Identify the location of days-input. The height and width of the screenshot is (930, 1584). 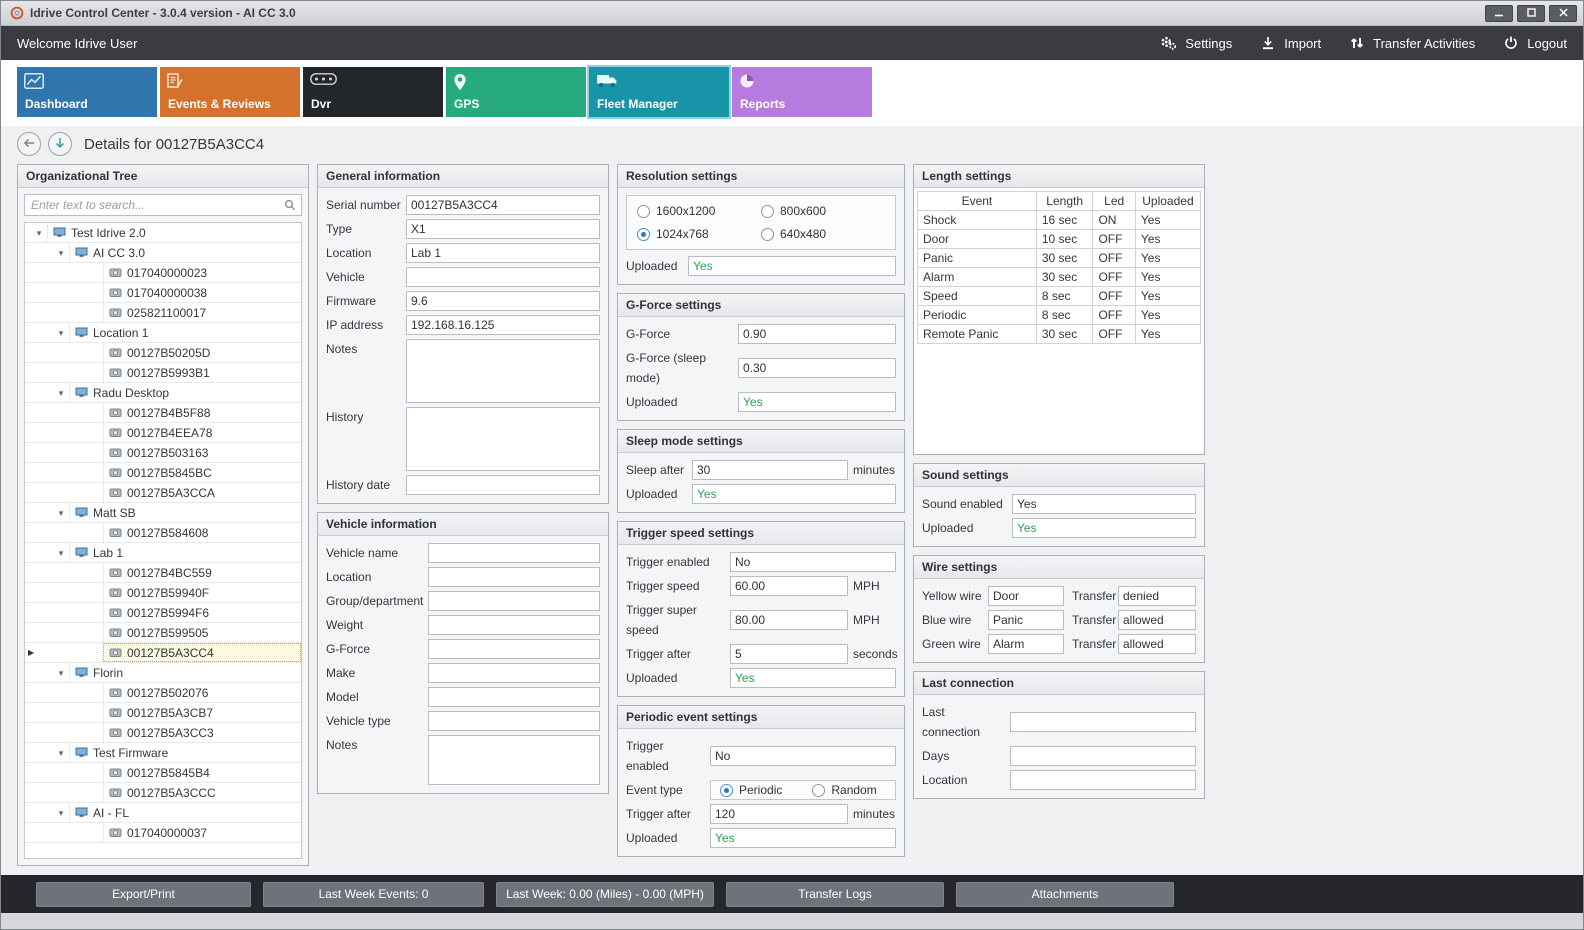
(1103, 756).